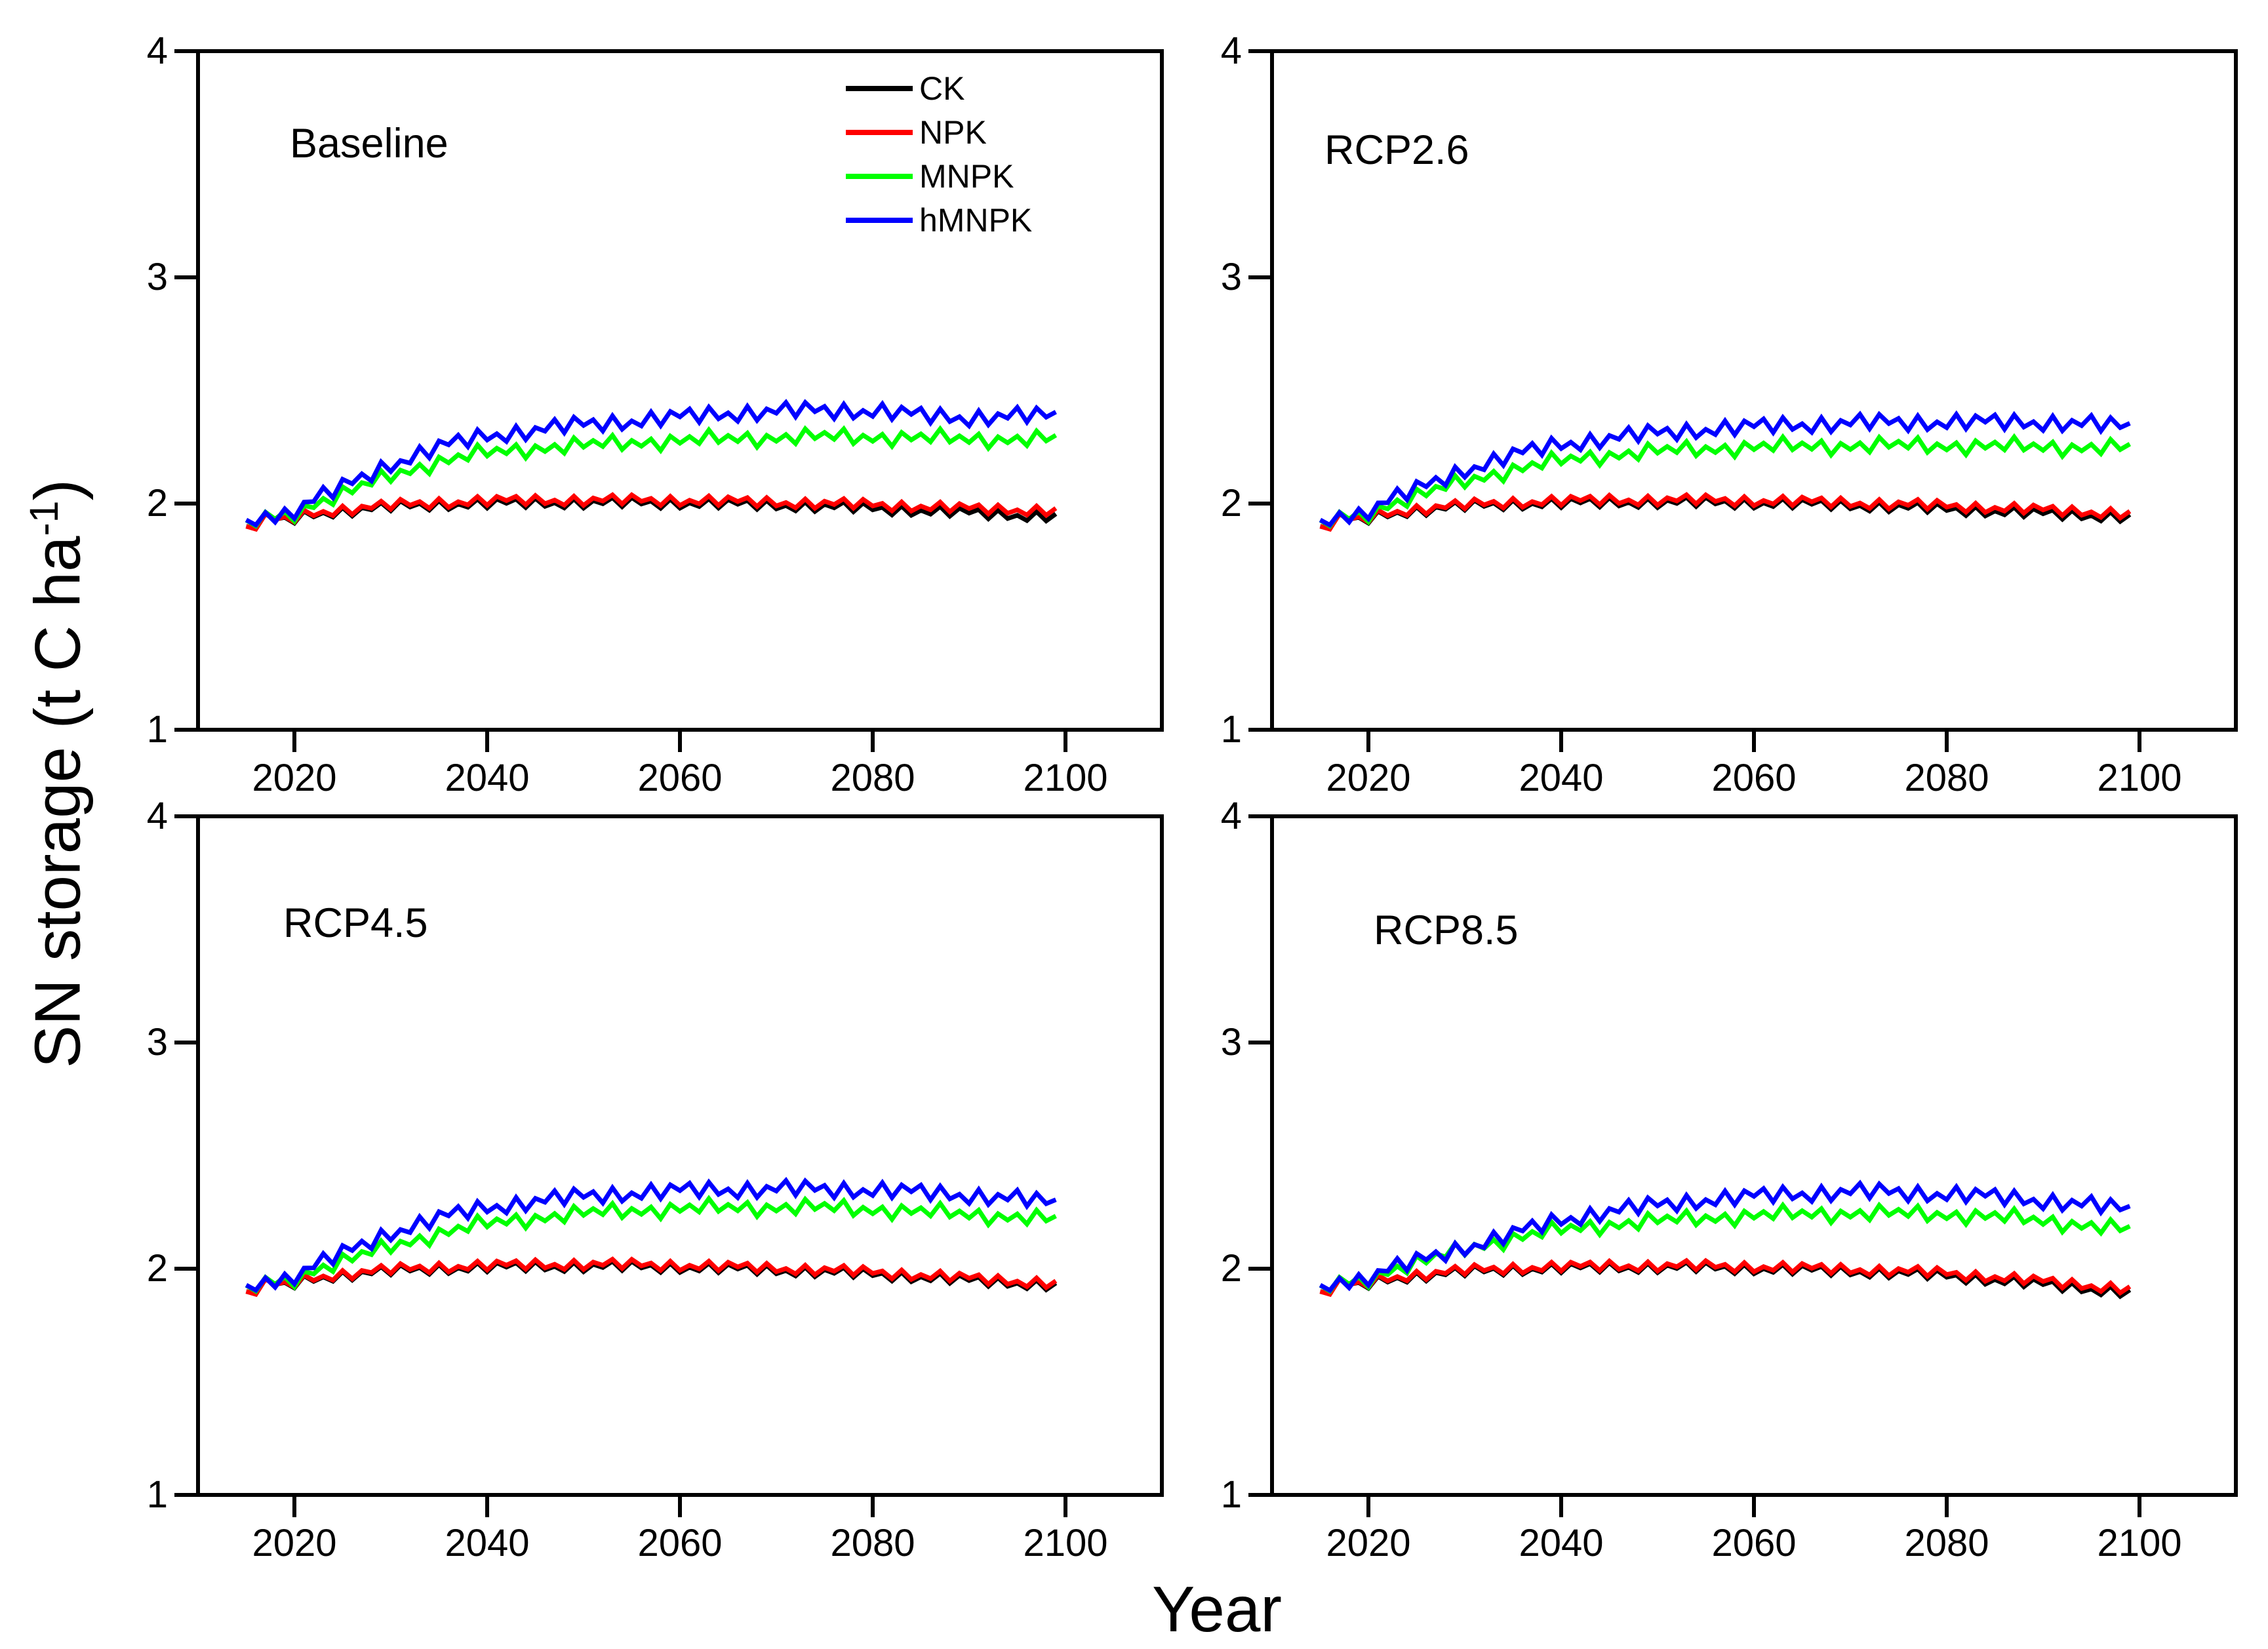 This screenshot has width=2268, height=1649. Describe the element at coordinates (879, 220) in the screenshot. I see `legend-line-hmnpk` at that location.